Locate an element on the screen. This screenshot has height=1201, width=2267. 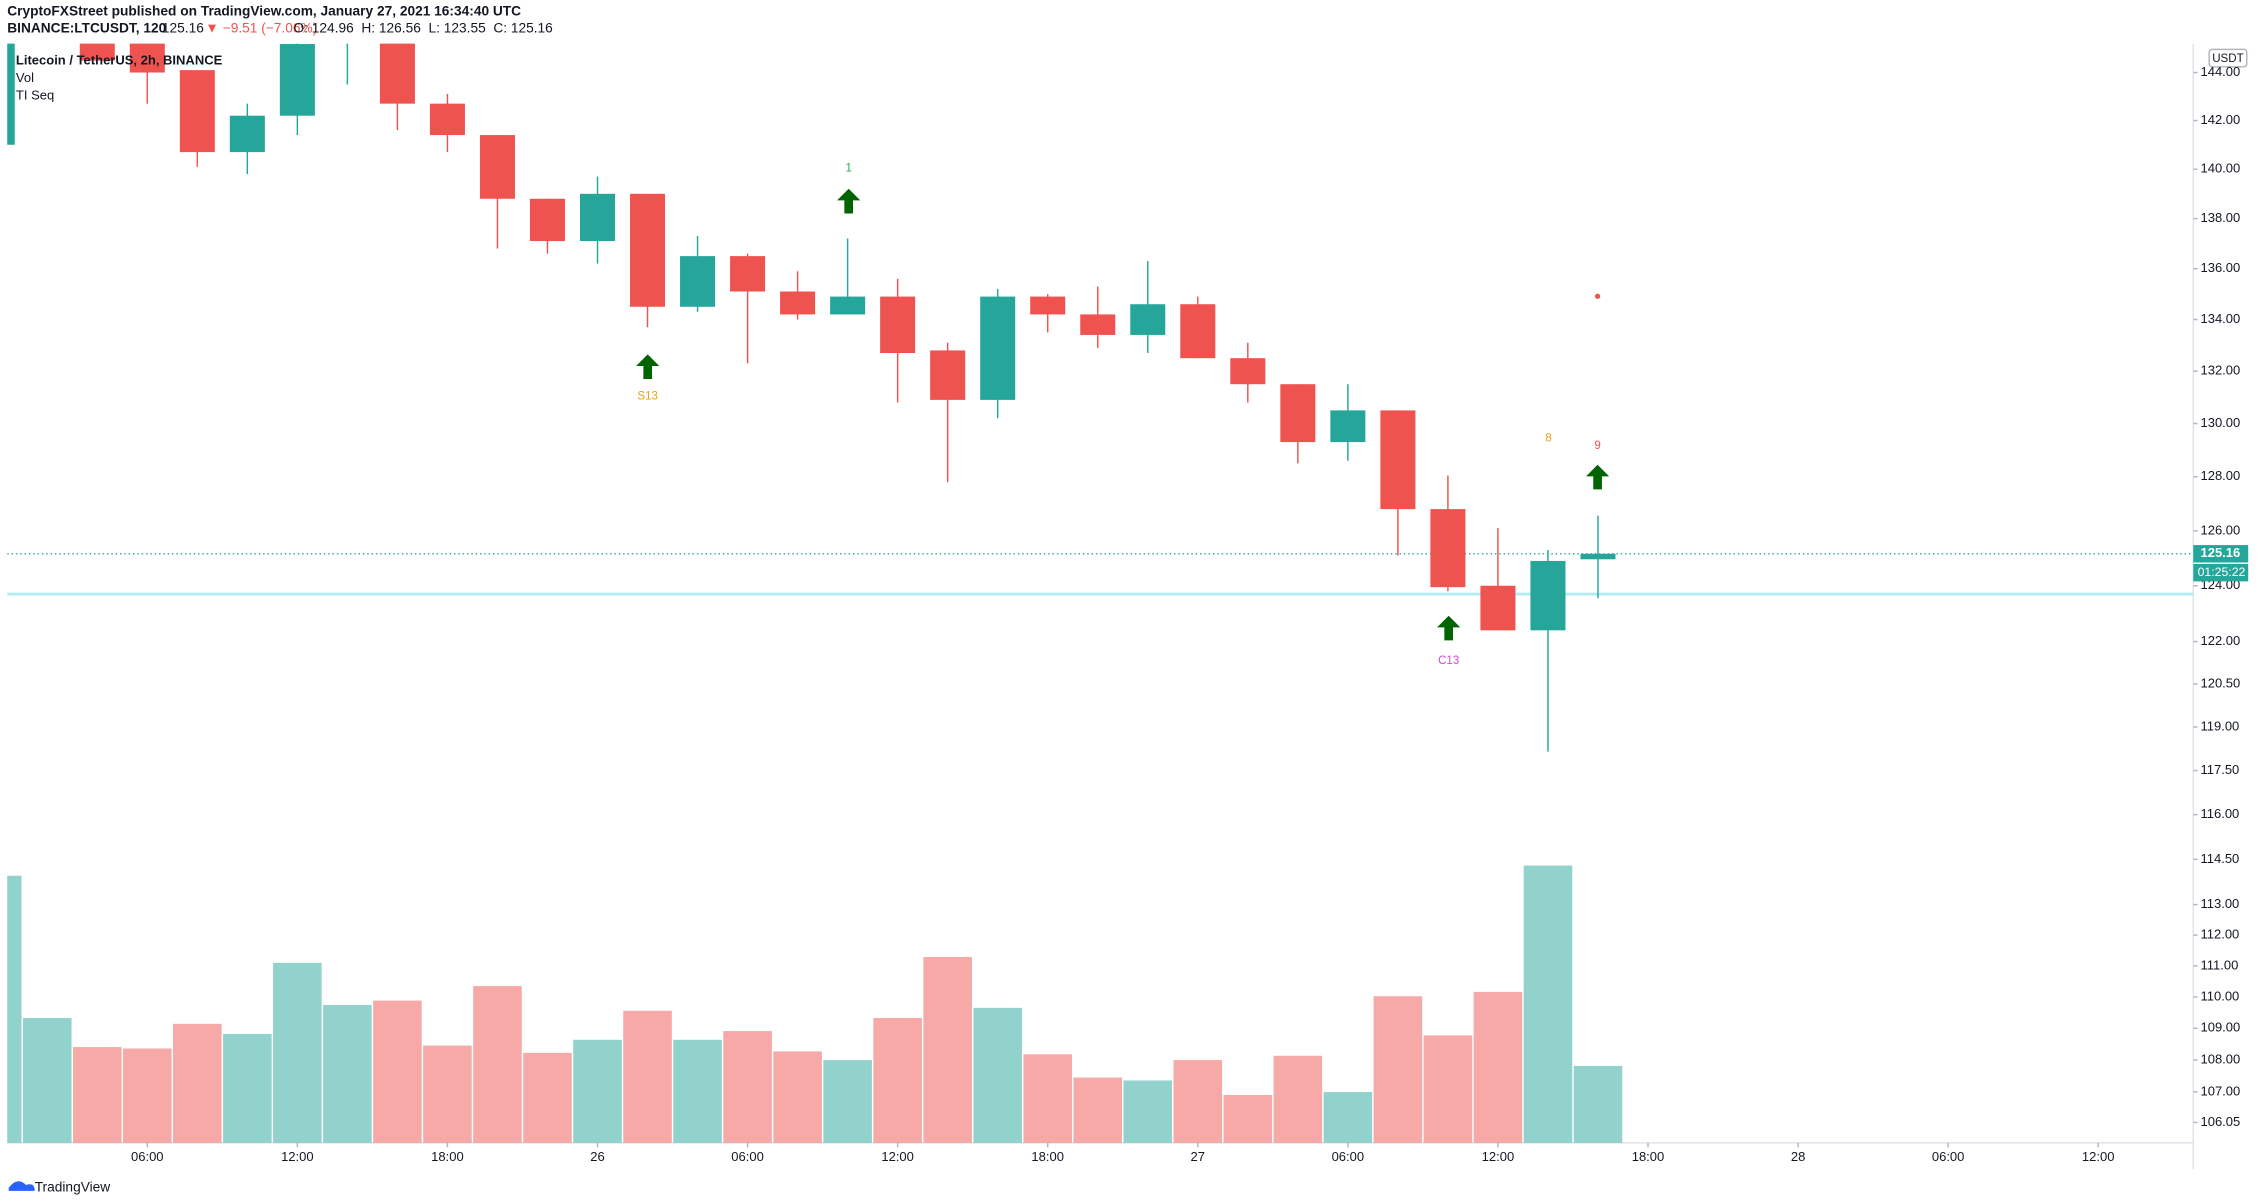
last-price-label: 125.16 is located at coordinates (2220, 552).